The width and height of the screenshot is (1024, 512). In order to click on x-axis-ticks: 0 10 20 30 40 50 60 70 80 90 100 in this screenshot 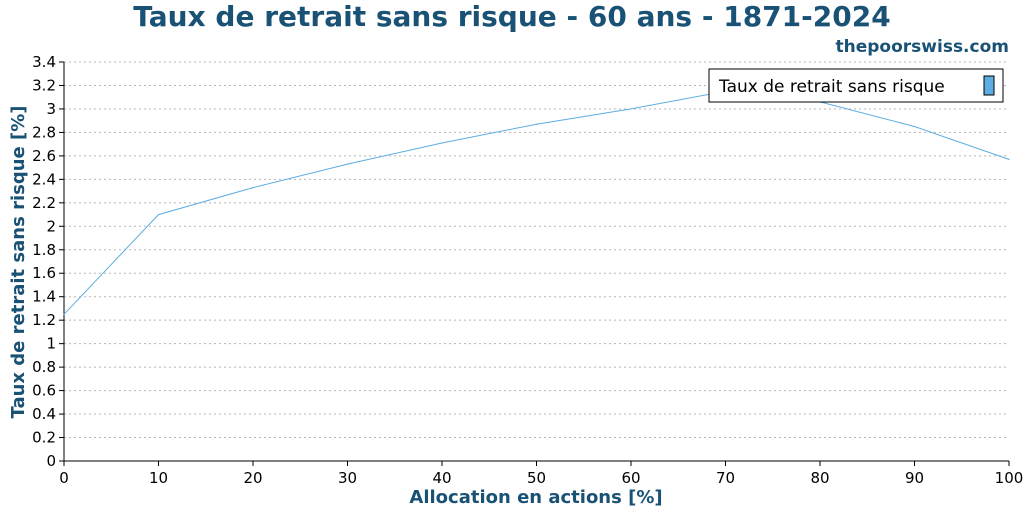, I will do `click(541, 474)`.